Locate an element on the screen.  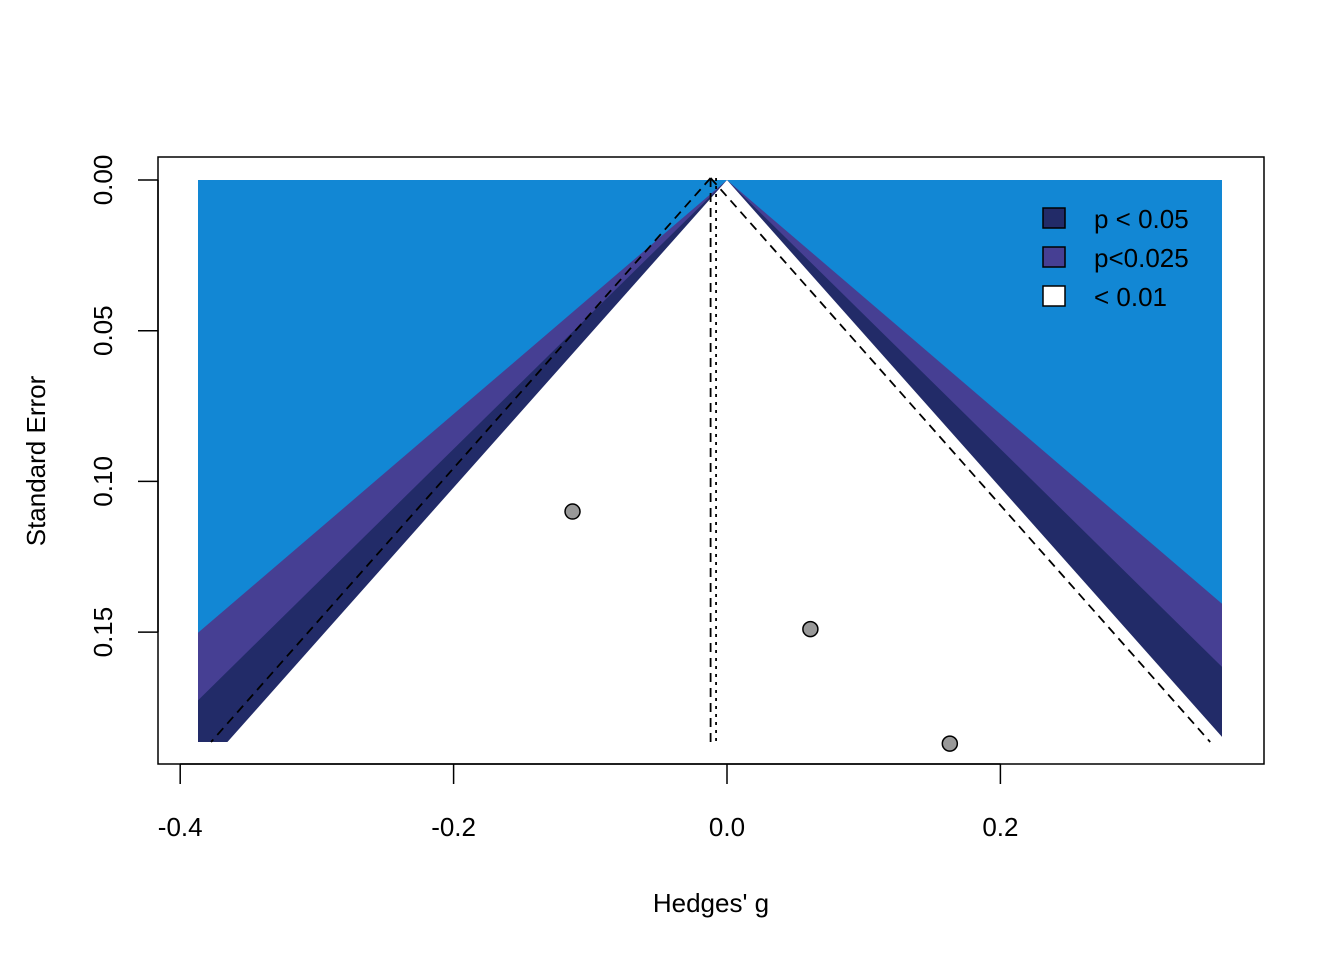
y-axis-title: Standard Error is located at coordinates (36, 460).